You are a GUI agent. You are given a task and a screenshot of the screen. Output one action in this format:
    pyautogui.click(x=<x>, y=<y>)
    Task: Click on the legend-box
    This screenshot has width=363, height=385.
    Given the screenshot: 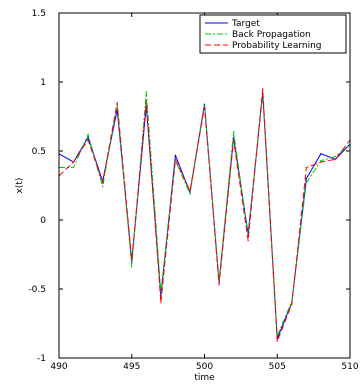 What is the action you would take?
    pyautogui.click(x=273, y=34)
    